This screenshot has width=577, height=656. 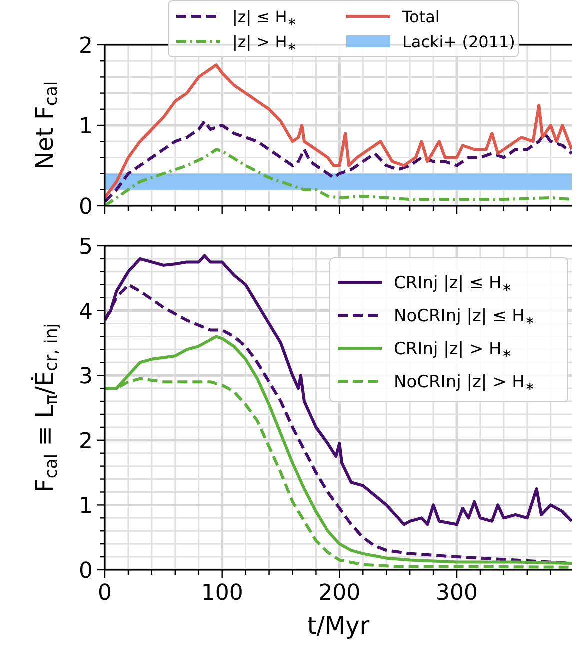 What do you see at coordinates (264, 43) in the screenshot?
I see `legend-label: |z| > H$_{∗}$` at bounding box center [264, 43].